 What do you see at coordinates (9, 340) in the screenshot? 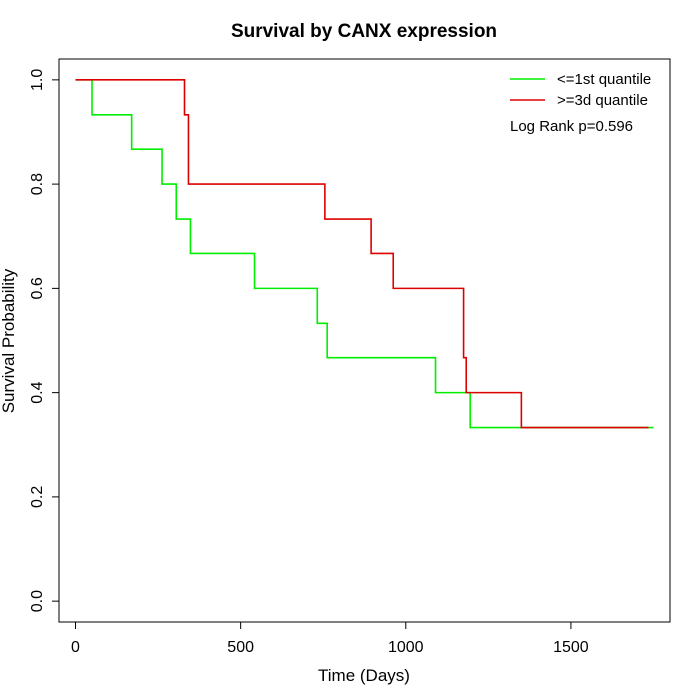
I see `y-axis-label: Survival Probability` at bounding box center [9, 340].